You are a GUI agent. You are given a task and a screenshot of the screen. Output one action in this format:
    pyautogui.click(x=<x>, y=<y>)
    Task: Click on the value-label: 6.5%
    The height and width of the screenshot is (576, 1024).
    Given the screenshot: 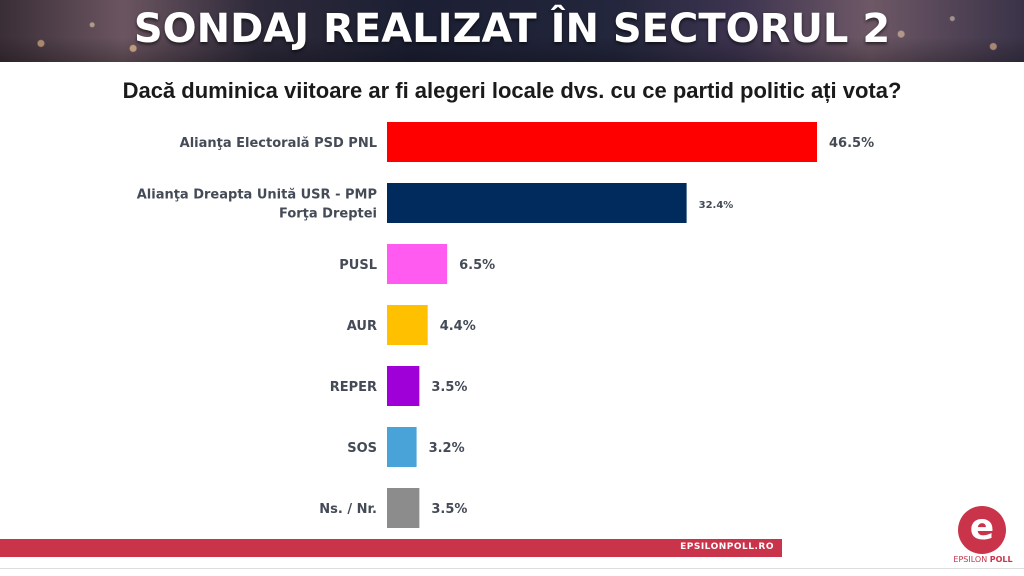 What is the action you would take?
    pyautogui.click(x=477, y=265)
    